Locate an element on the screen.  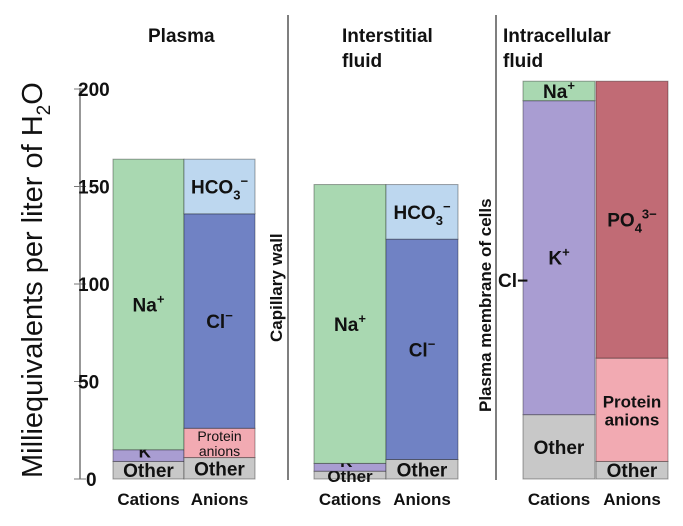
y-tick-label: 0 is located at coordinates (91, 480).